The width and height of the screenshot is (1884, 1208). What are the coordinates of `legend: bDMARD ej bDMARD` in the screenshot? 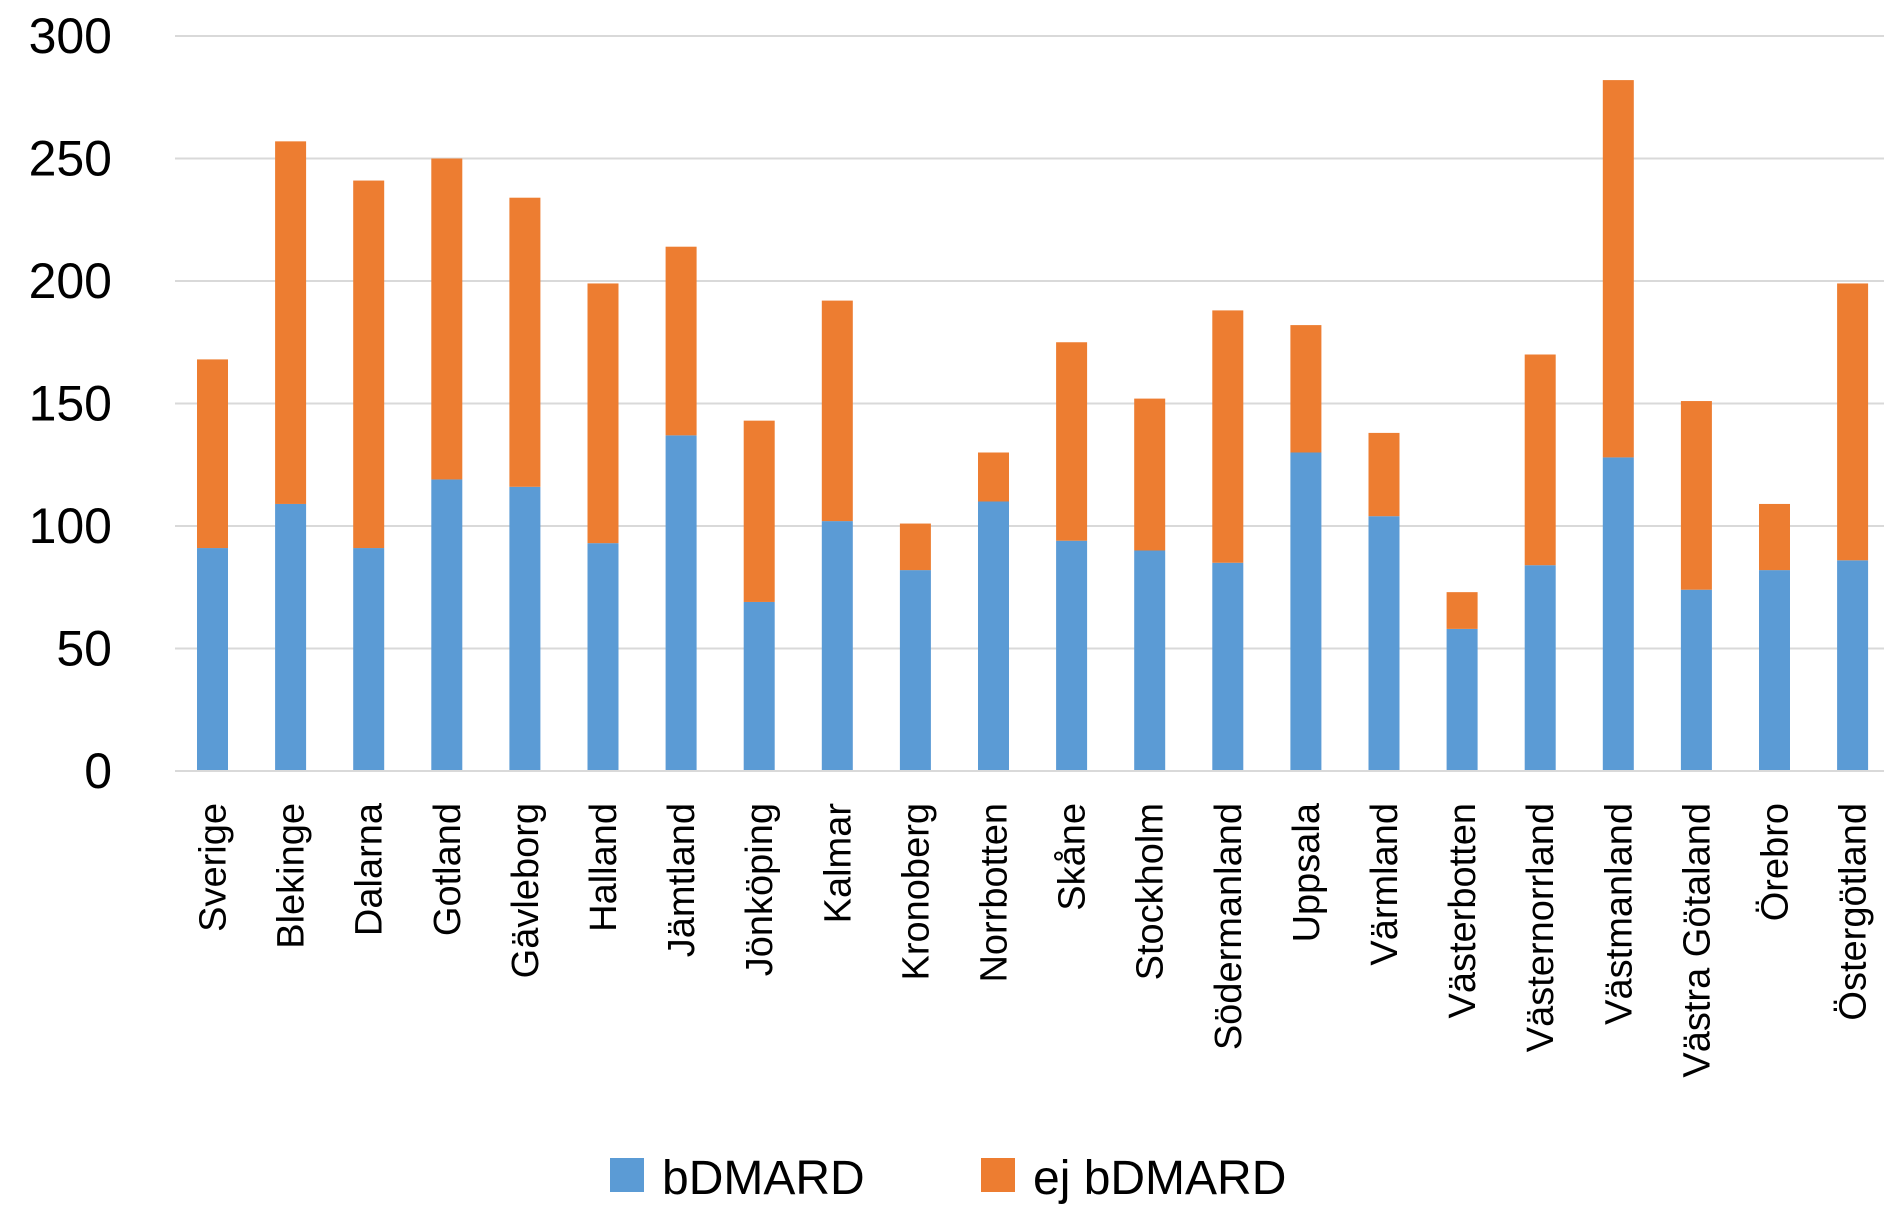 It's located at (948, 1178).